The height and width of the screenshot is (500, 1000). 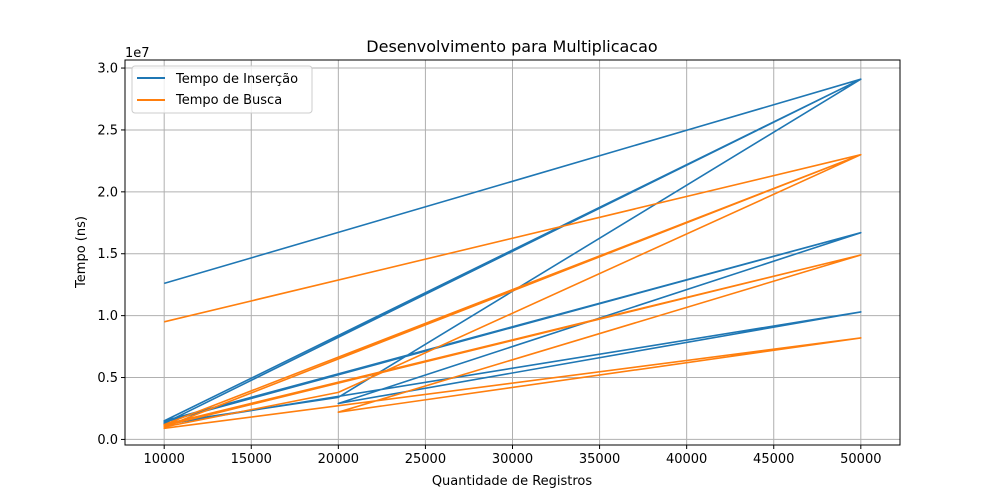 I want to click on x-axis-label: Quantidade de Registros, so click(x=512, y=481).